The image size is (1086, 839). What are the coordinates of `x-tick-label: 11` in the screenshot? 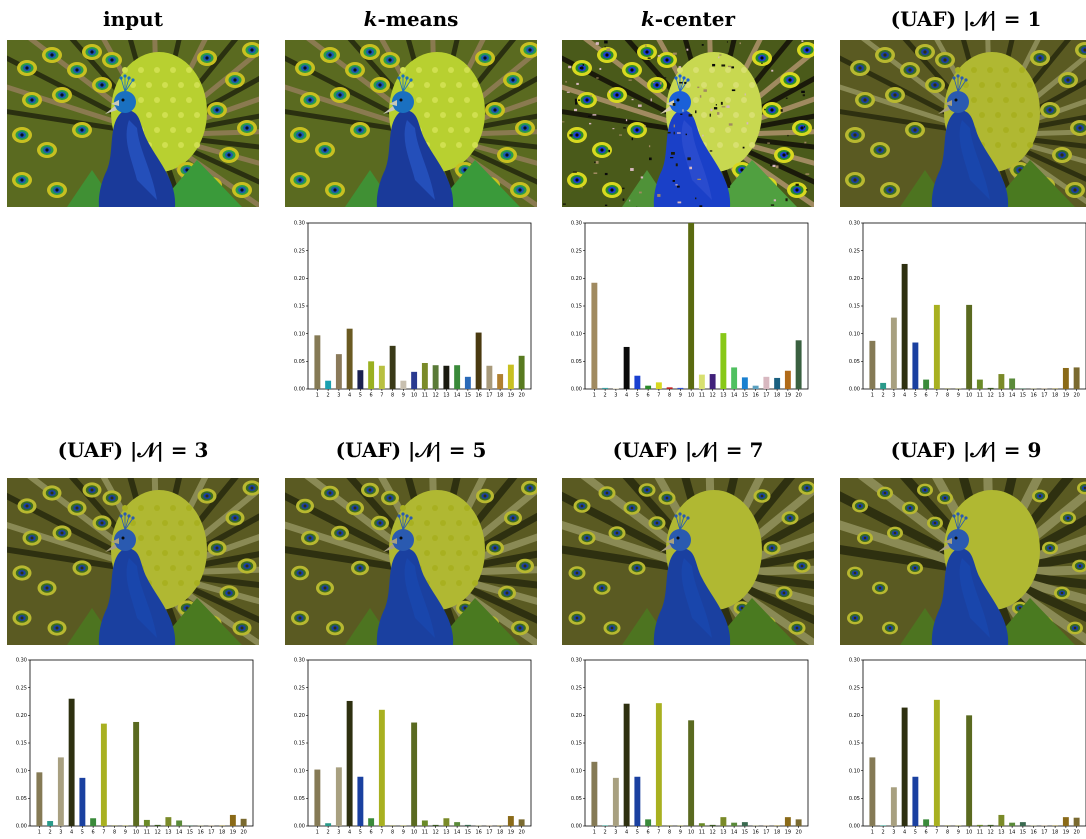 It's located at (425, 833).